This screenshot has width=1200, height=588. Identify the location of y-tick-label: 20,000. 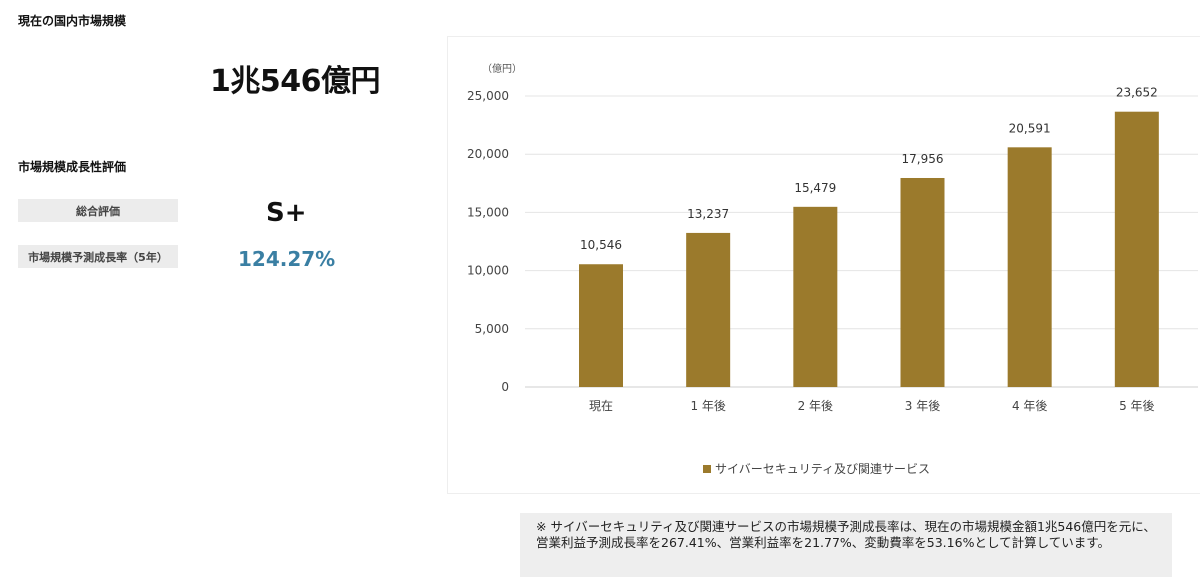
(488, 154).